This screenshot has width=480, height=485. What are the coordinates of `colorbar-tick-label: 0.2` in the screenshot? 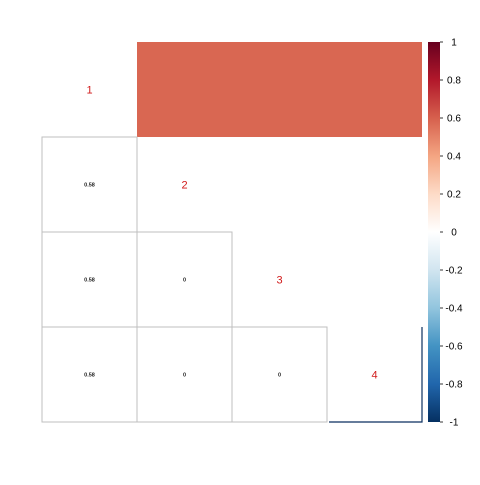 It's located at (454, 195).